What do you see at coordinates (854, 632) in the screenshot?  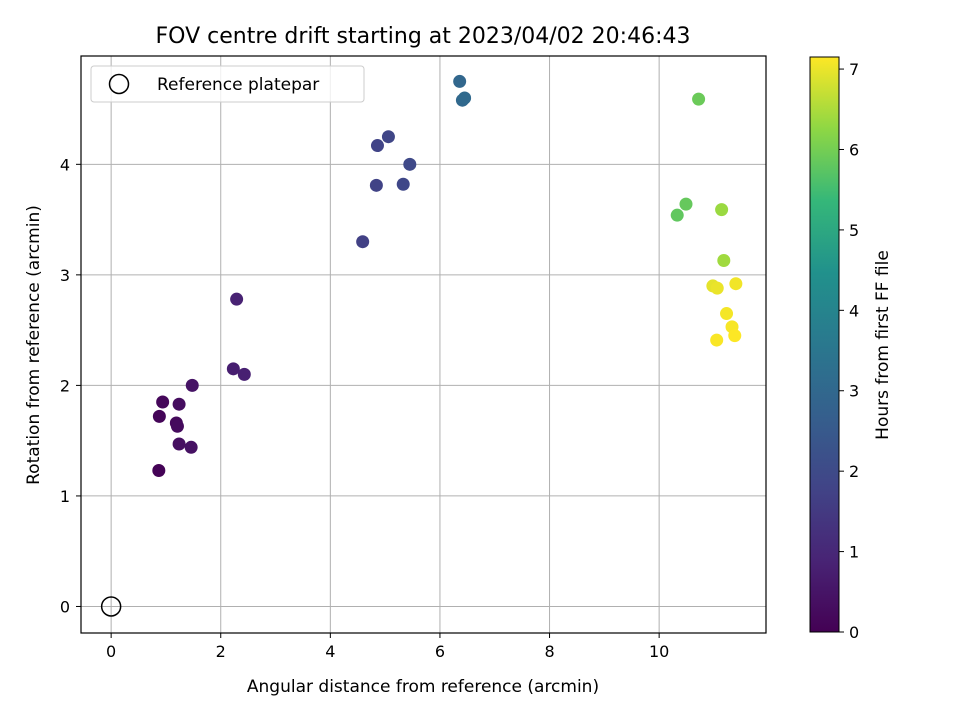 I see `colorbar-tick-label: 0` at bounding box center [854, 632].